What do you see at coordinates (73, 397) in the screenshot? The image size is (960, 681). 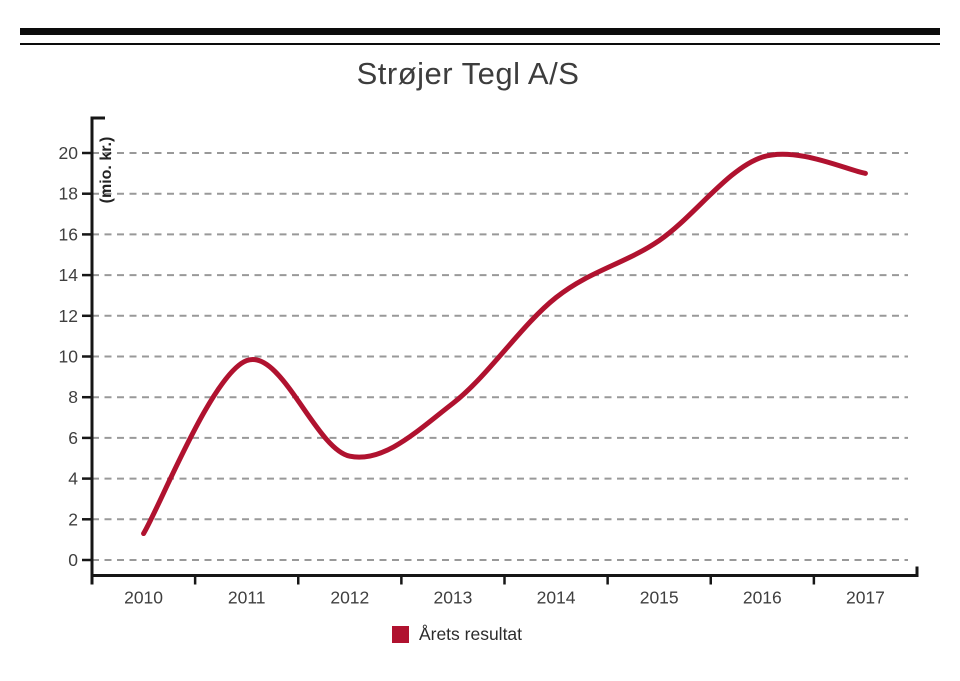 I see `y-tick-label: 8` at bounding box center [73, 397].